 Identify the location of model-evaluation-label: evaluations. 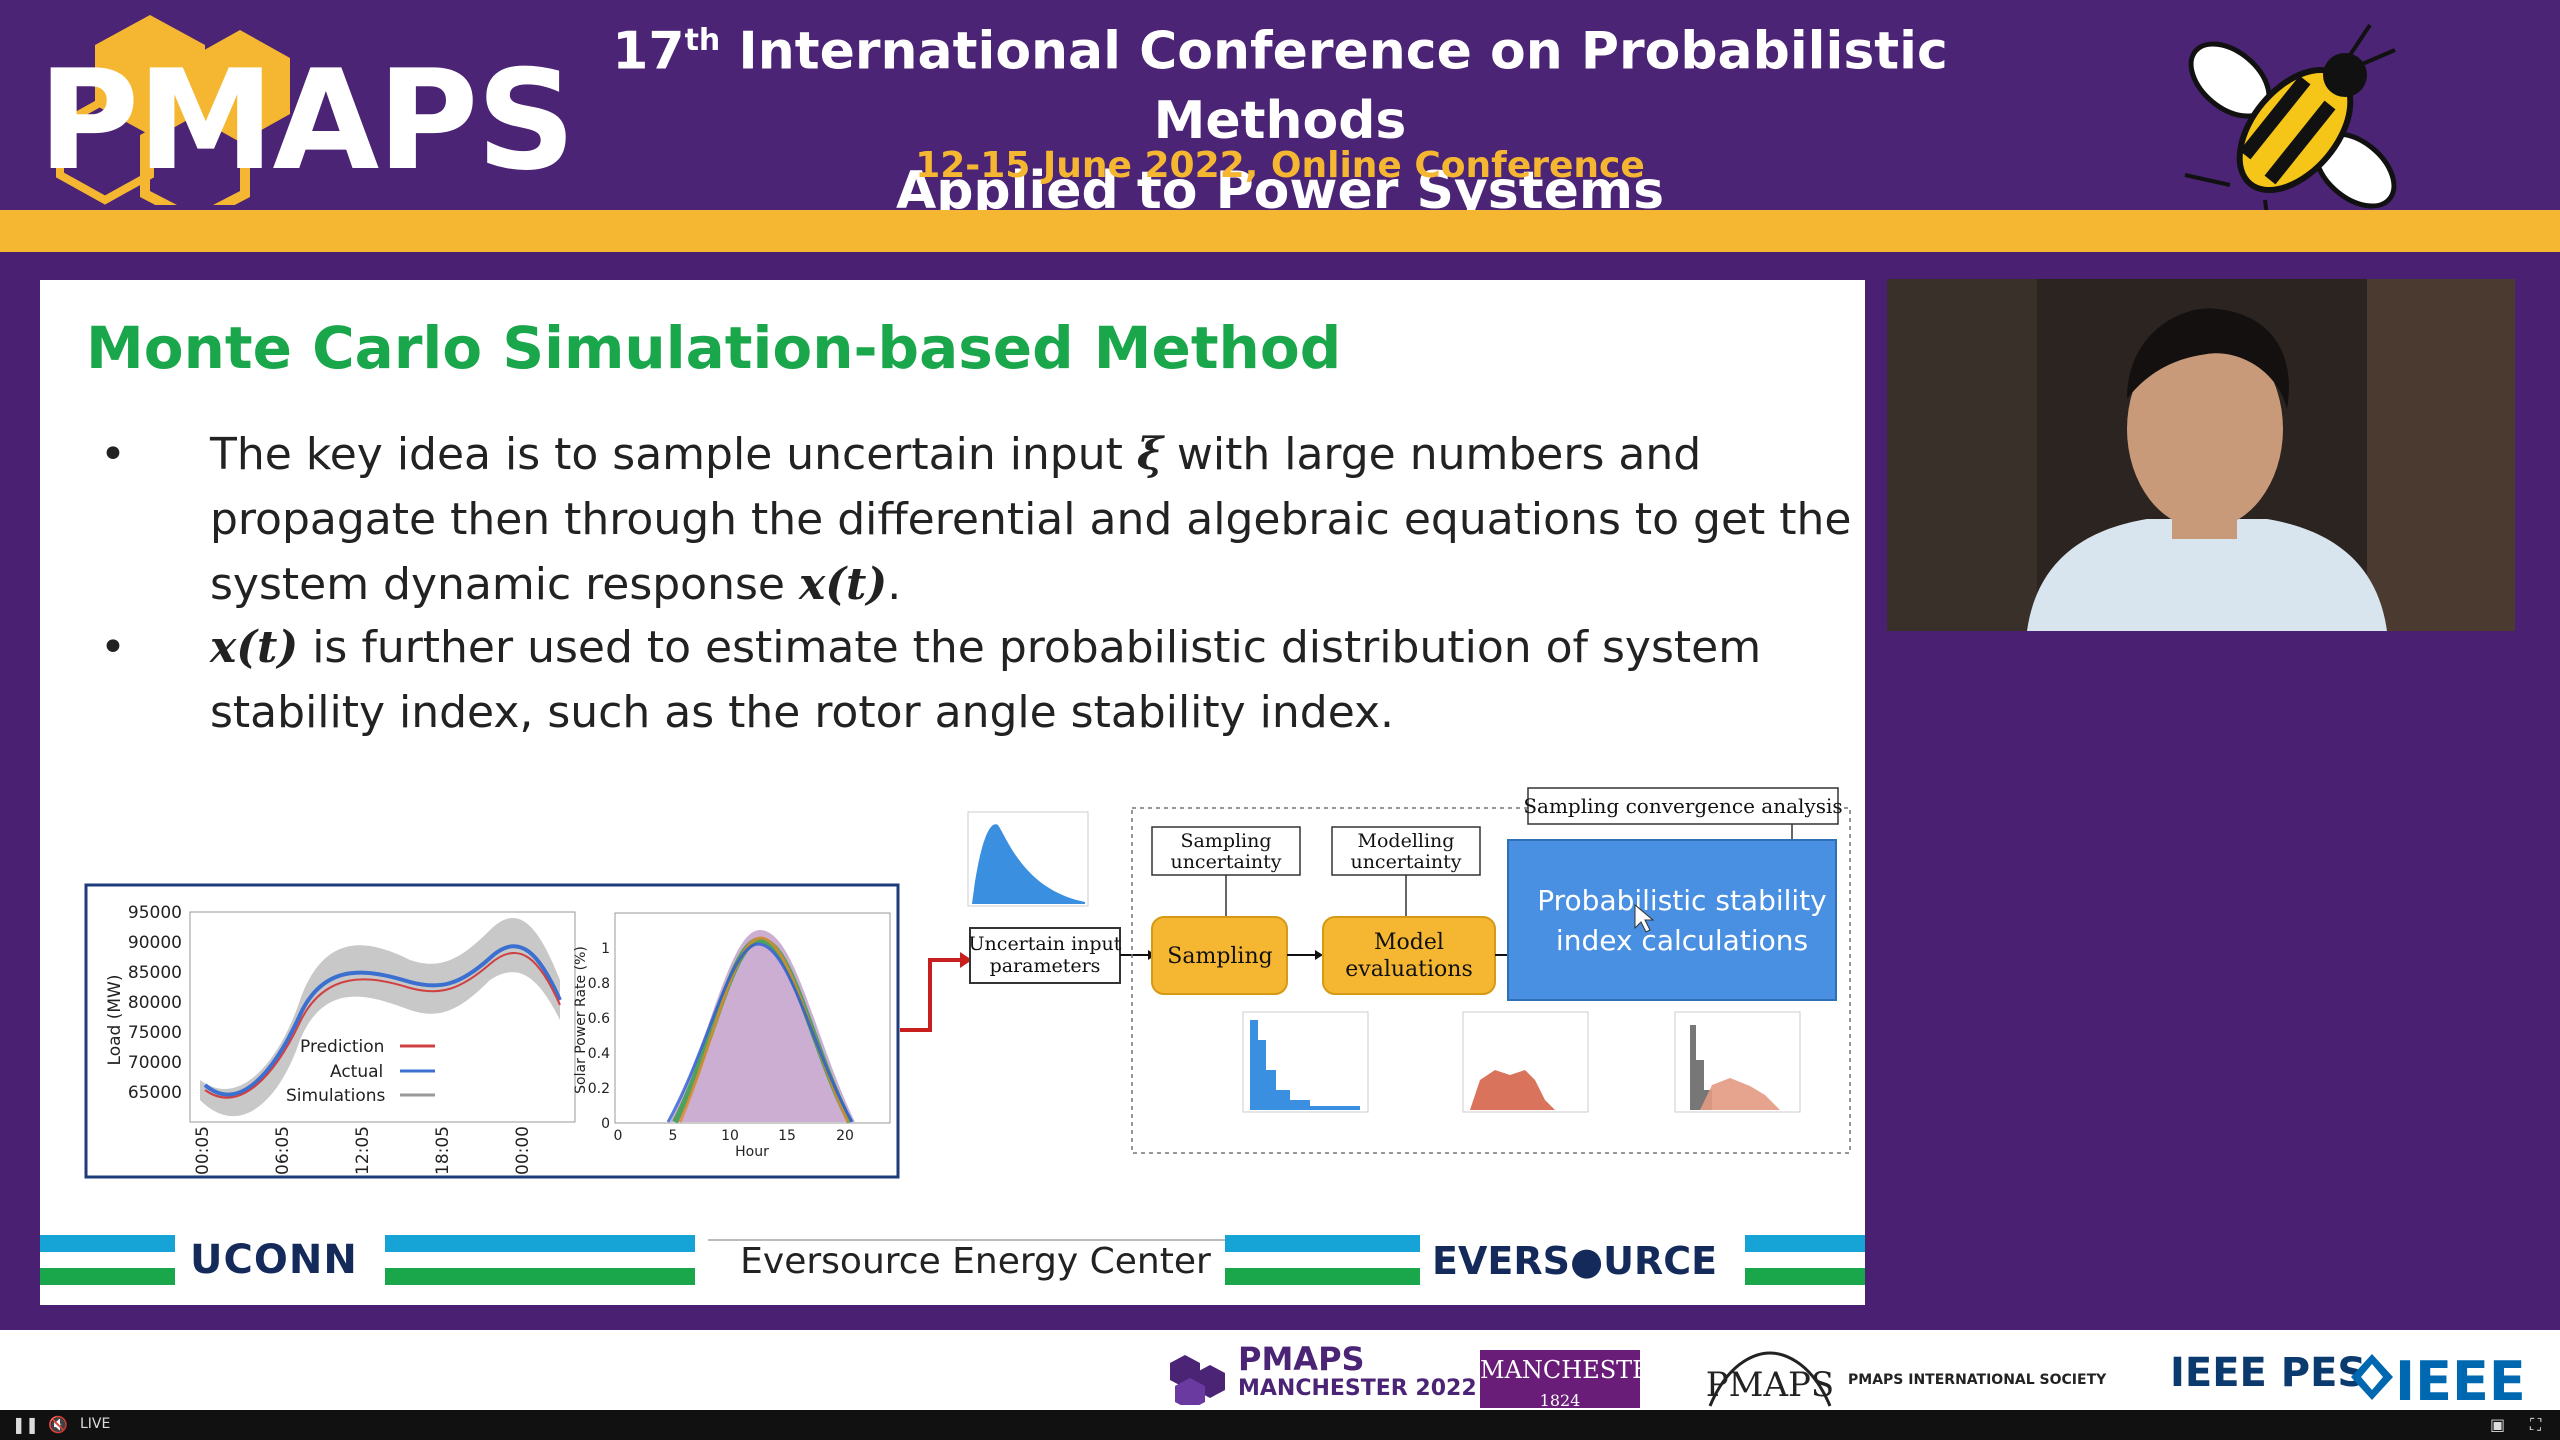
(1408, 969).